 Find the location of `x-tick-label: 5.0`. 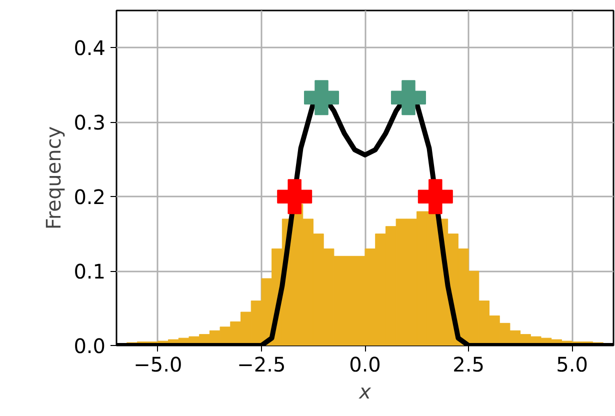

x-tick-label: 5.0 is located at coordinates (572, 364).